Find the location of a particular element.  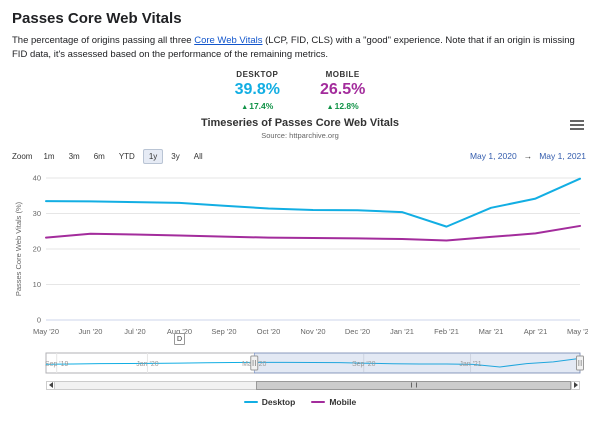

chart-title: Timeseries of Passes Core Web Vitals is located at coordinates (300, 122).